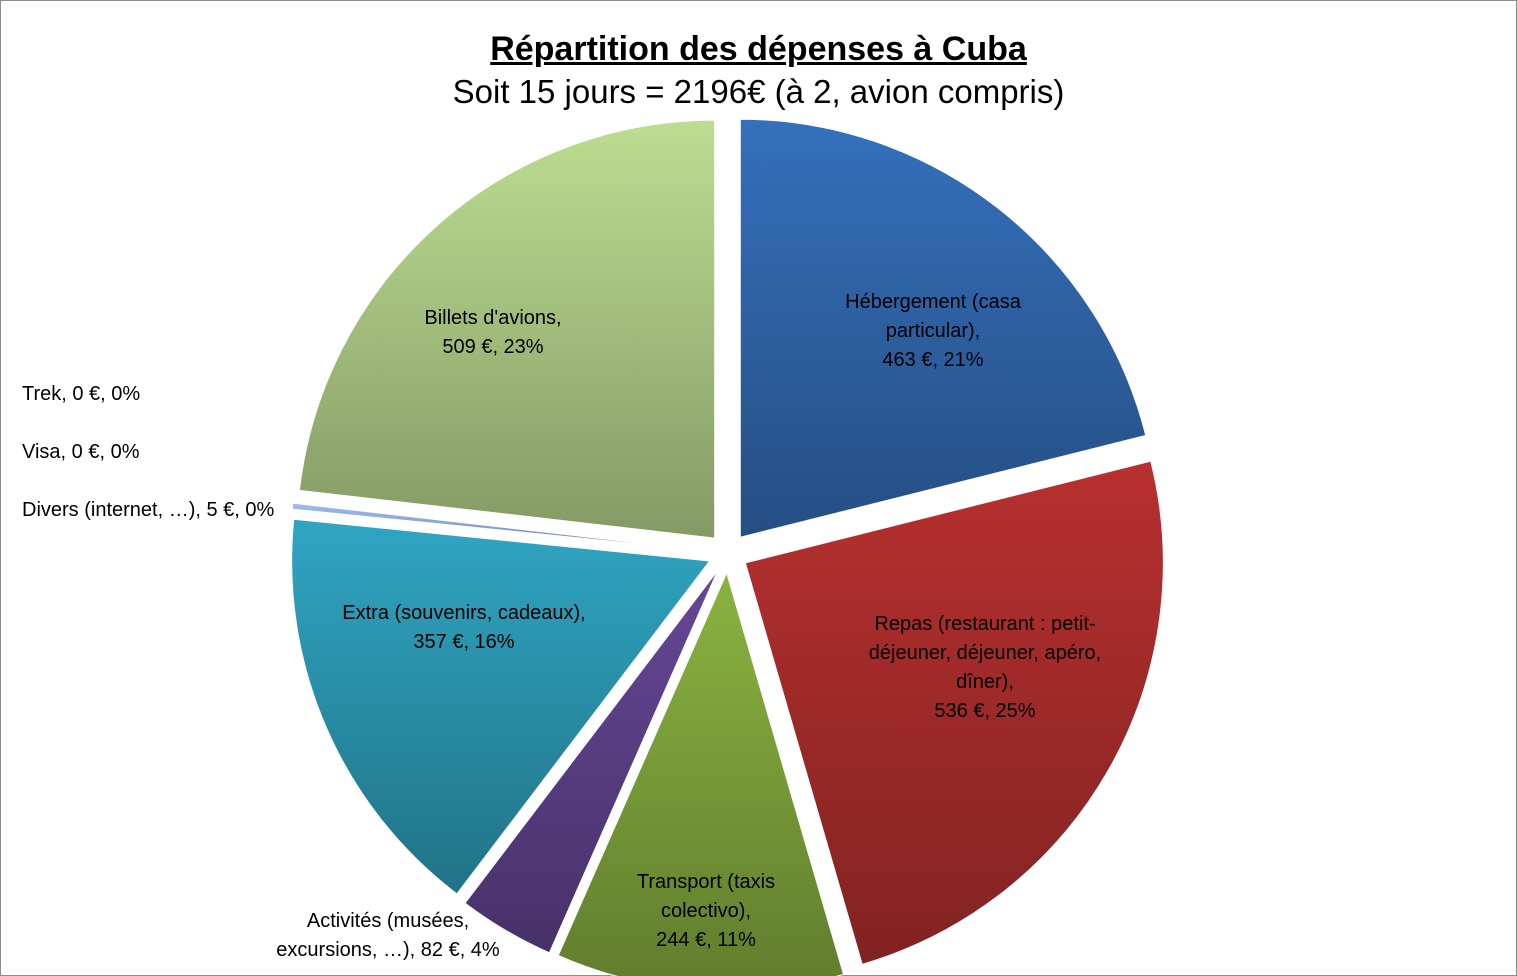 This screenshot has width=1517, height=976. Describe the element at coordinates (500, 527) in the screenshot. I see `pie-slice-divers-internet` at that location.